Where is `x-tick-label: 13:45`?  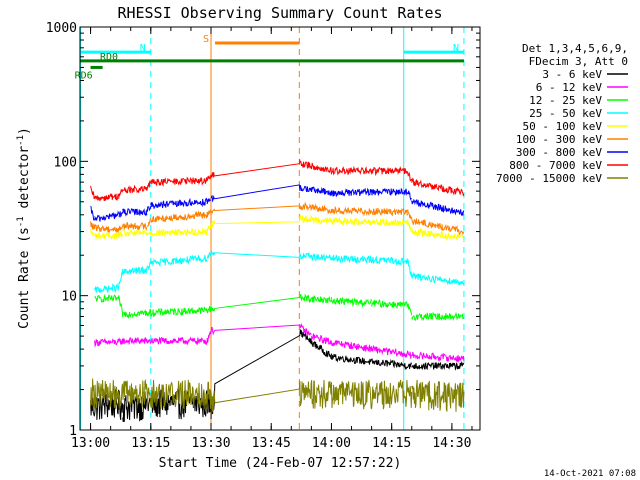
x-tick-label: 13:45 is located at coordinates (271, 443).